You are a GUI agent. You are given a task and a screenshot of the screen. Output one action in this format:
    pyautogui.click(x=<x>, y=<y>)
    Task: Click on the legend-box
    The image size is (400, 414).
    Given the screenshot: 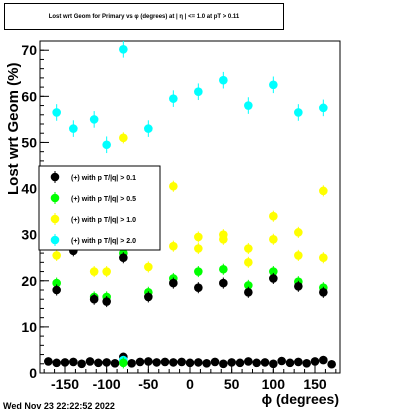 What is the action you would take?
    pyautogui.click(x=99, y=208)
    